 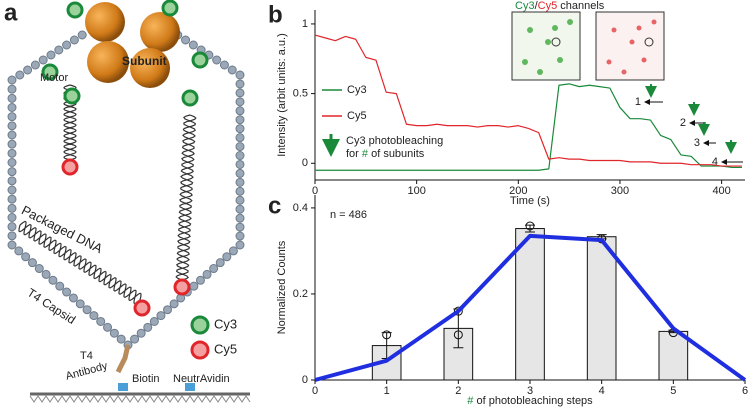 I want to click on annotation: Cy3 photobleaching, so click(x=394, y=141).